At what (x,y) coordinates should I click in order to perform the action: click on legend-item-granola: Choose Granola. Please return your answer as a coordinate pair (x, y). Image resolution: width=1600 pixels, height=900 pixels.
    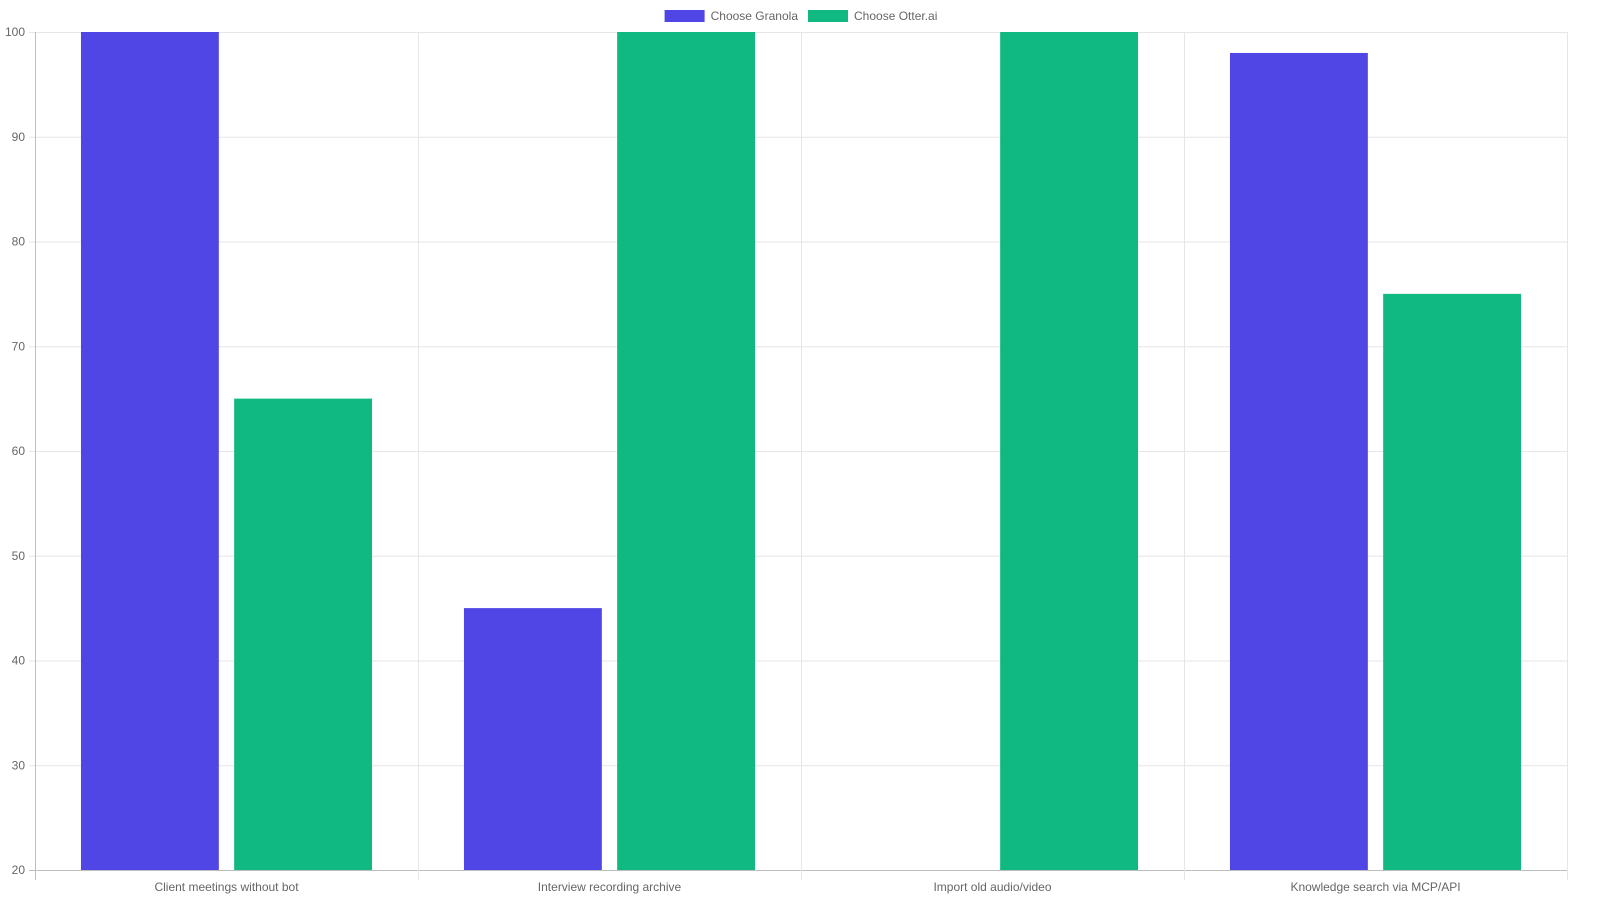
    Looking at the image, I should click on (731, 16).